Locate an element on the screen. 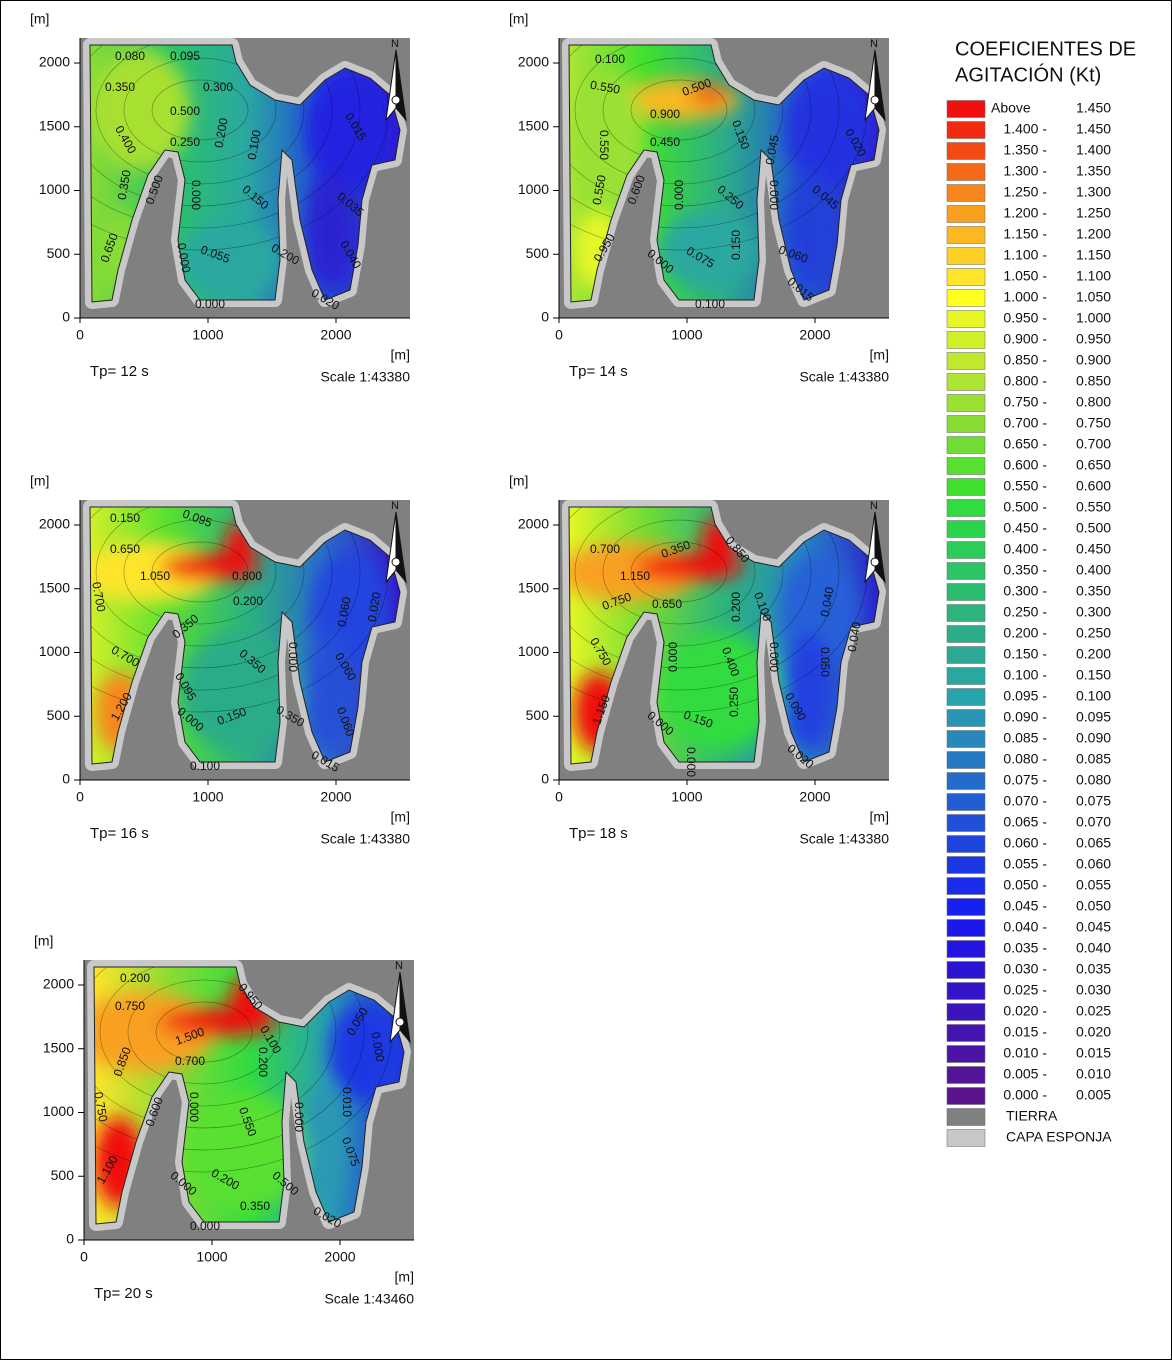 This screenshot has height=1360, width=1172. legend-high: 0.250 is located at coordinates (1093, 633).